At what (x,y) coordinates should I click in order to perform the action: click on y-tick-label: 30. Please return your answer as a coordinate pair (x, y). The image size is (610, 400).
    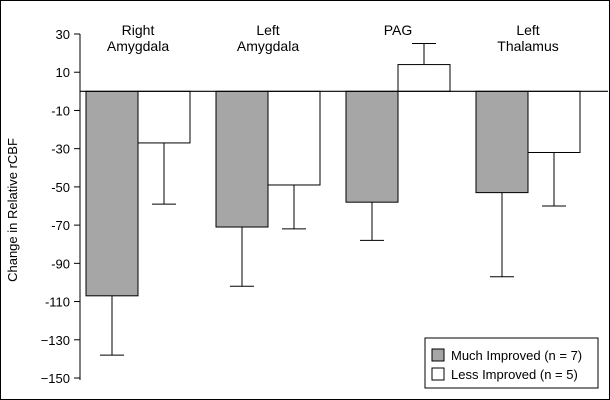
    Looking at the image, I should click on (63, 34).